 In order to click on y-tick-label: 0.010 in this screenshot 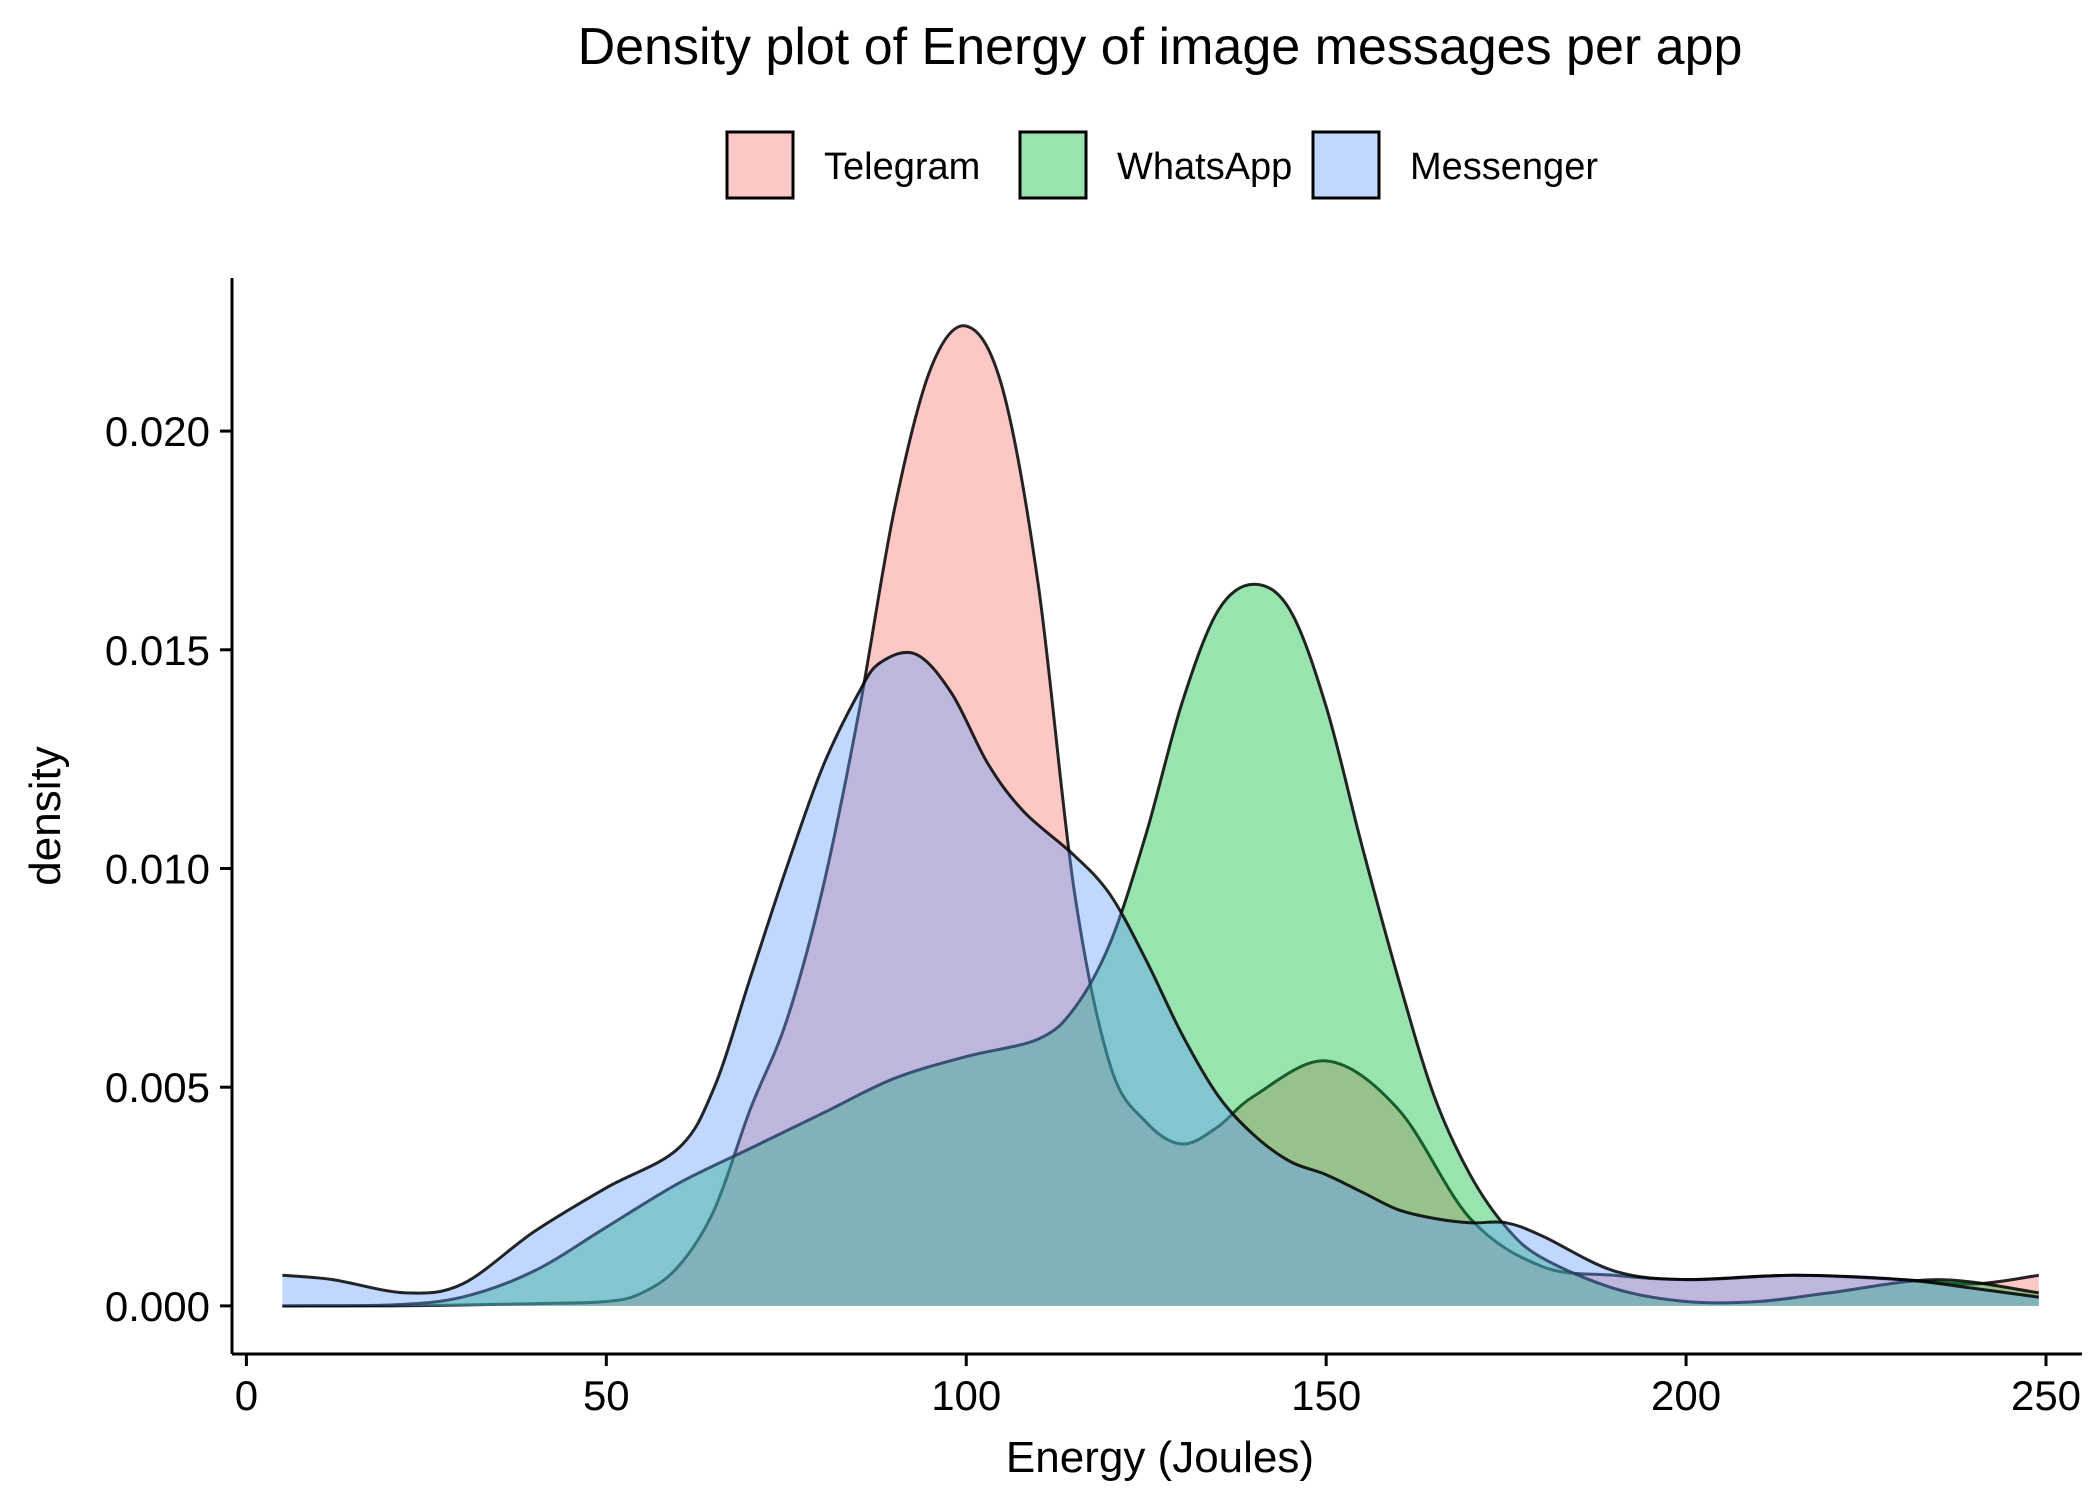, I will do `click(157, 868)`.